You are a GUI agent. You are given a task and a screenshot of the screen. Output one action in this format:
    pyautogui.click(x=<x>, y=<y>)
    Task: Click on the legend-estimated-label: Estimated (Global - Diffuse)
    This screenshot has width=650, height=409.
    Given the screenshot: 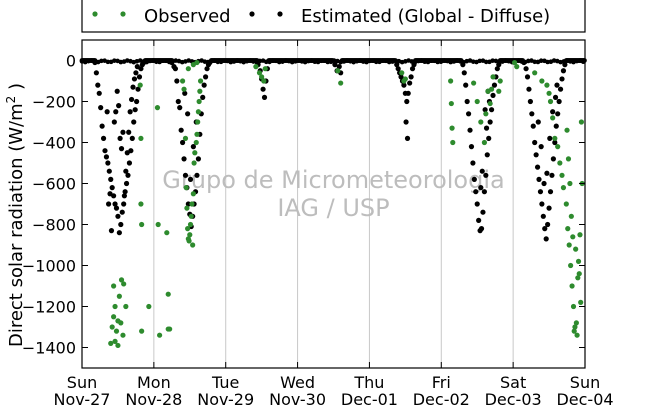 What is the action you would take?
    pyautogui.click(x=425, y=16)
    